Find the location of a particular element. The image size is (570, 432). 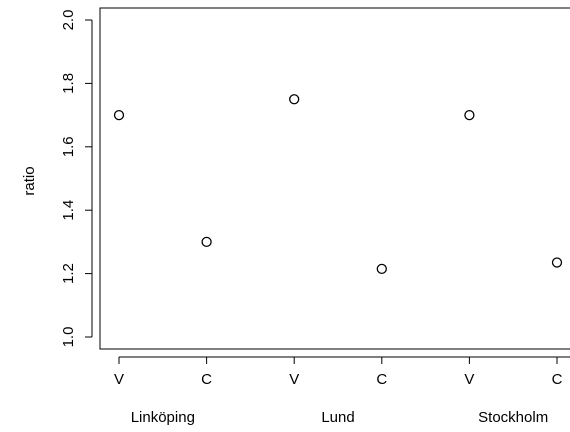

y-tick-label: 1.0 is located at coordinates (68, 337).